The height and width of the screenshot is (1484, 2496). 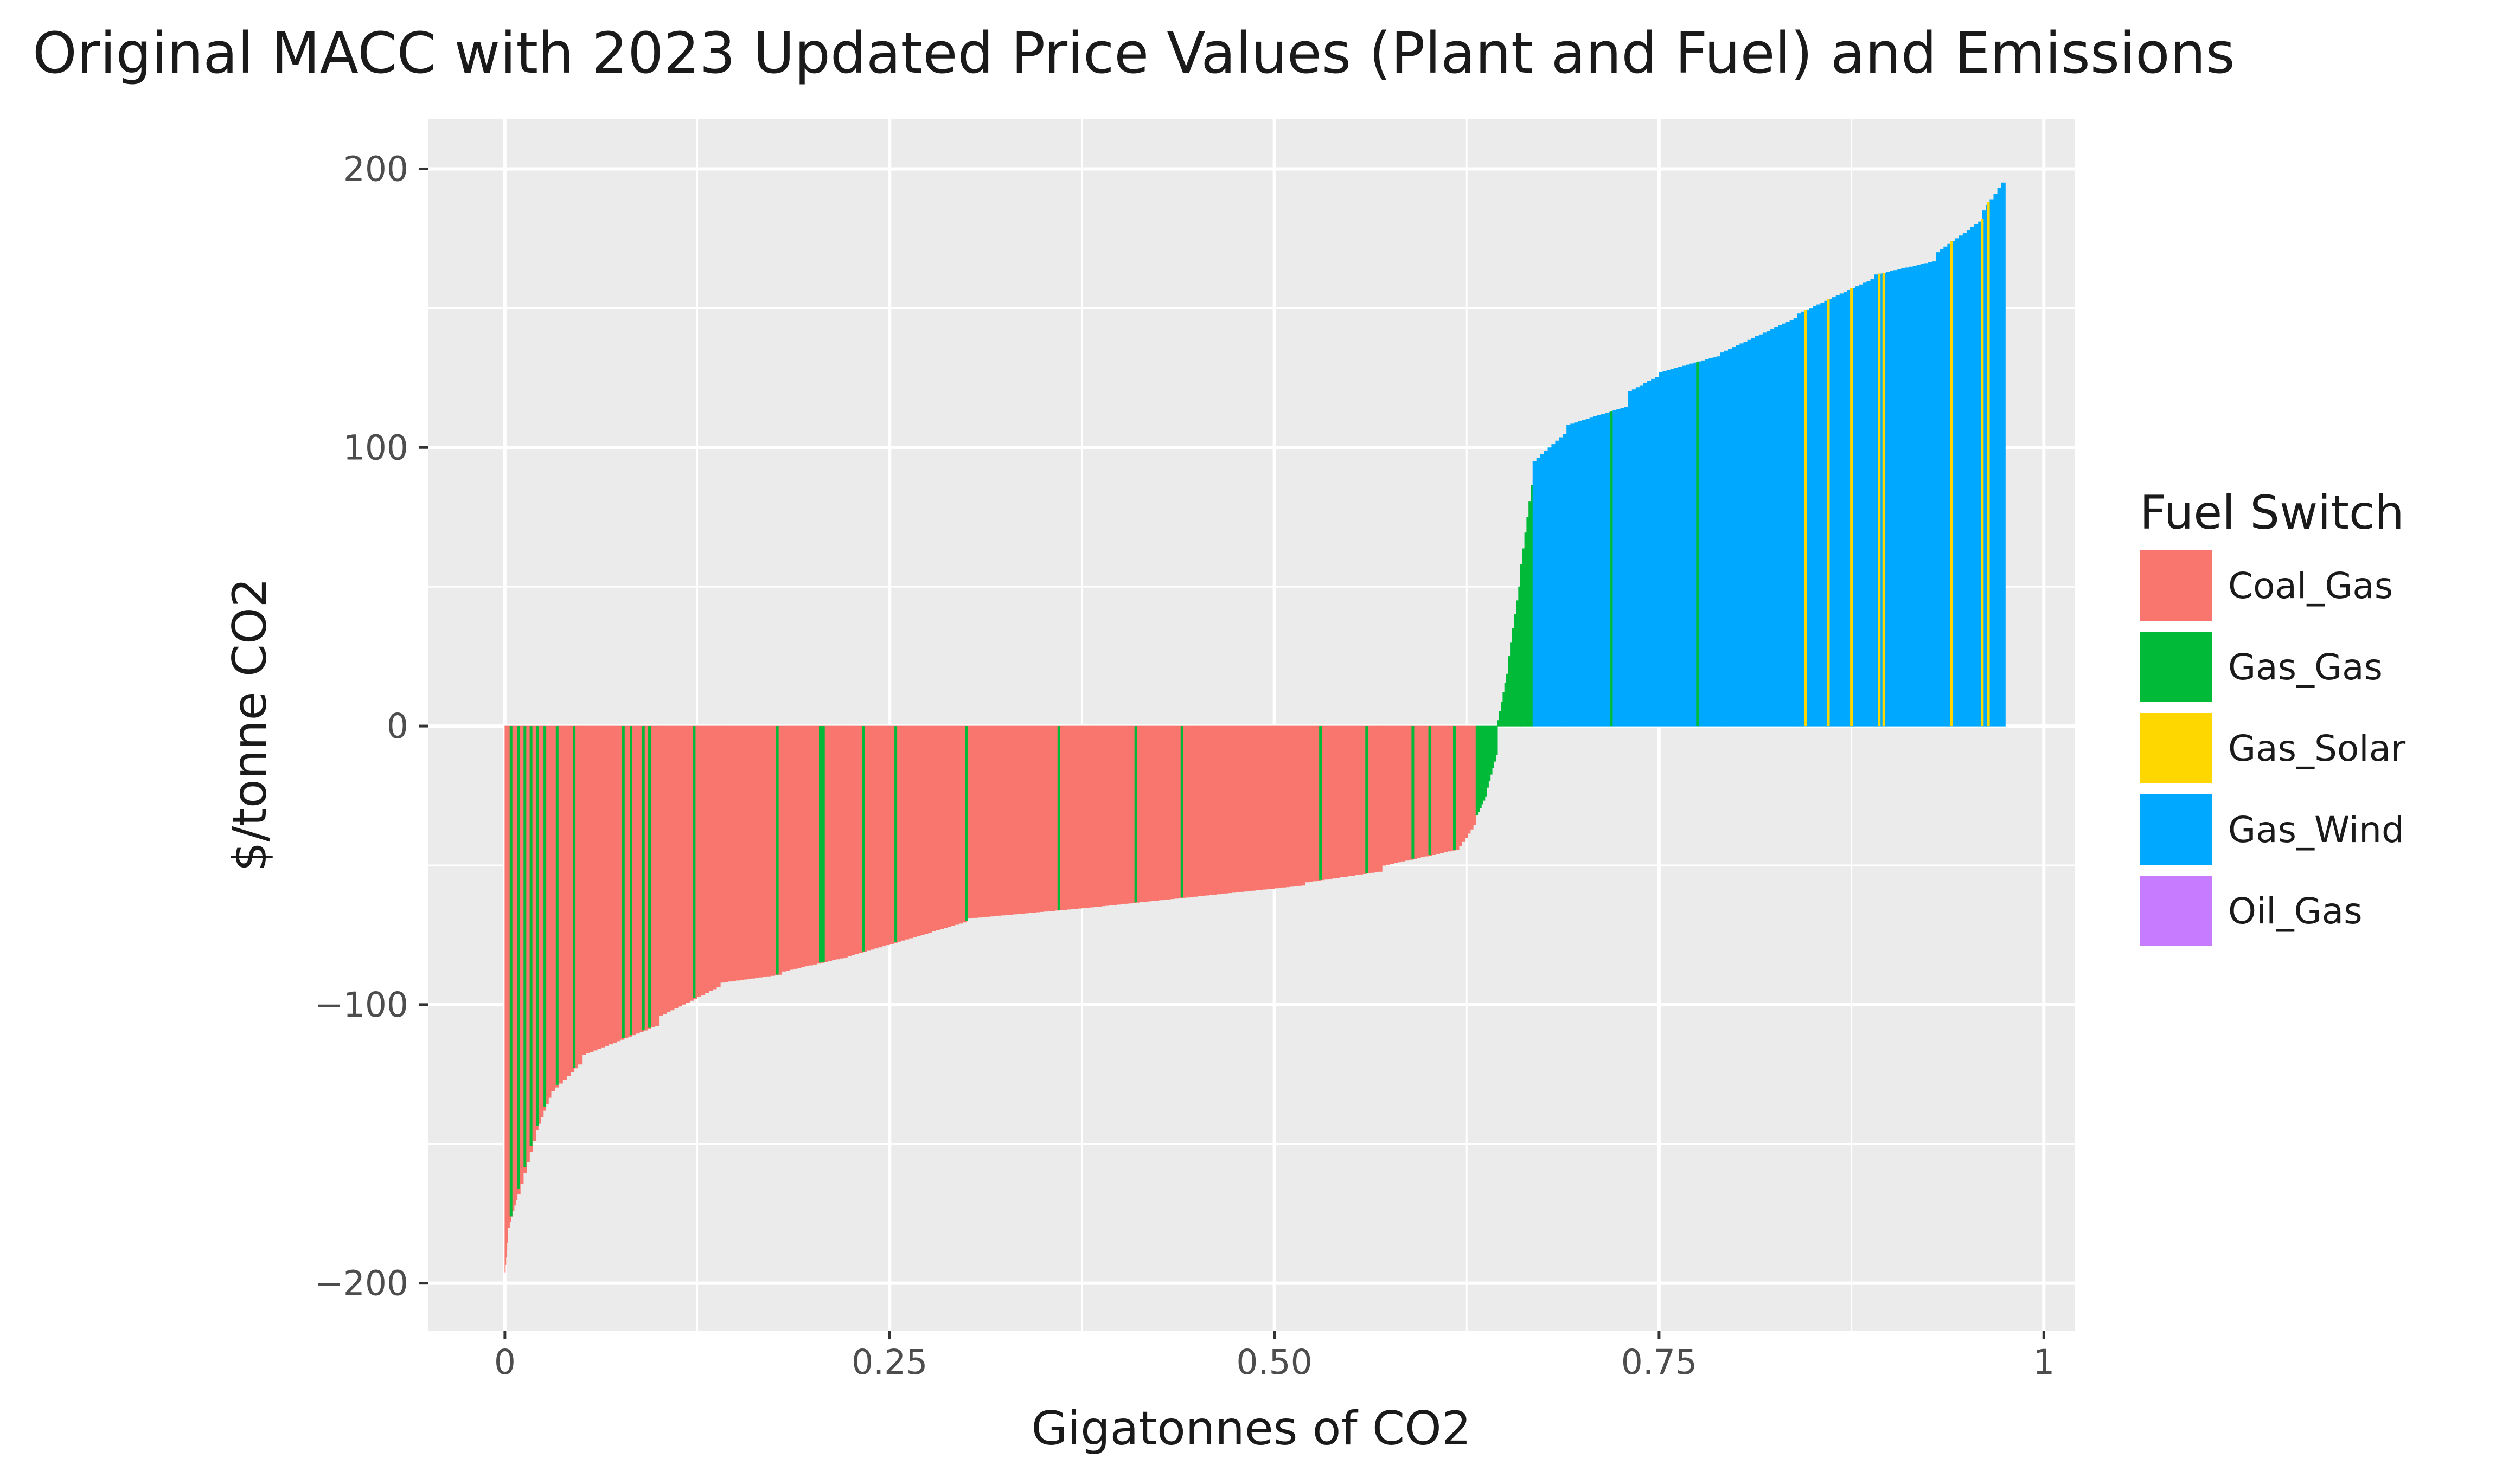 What do you see at coordinates (2176, 667) in the screenshot?
I see `legend-key-Gas_Gas` at bounding box center [2176, 667].